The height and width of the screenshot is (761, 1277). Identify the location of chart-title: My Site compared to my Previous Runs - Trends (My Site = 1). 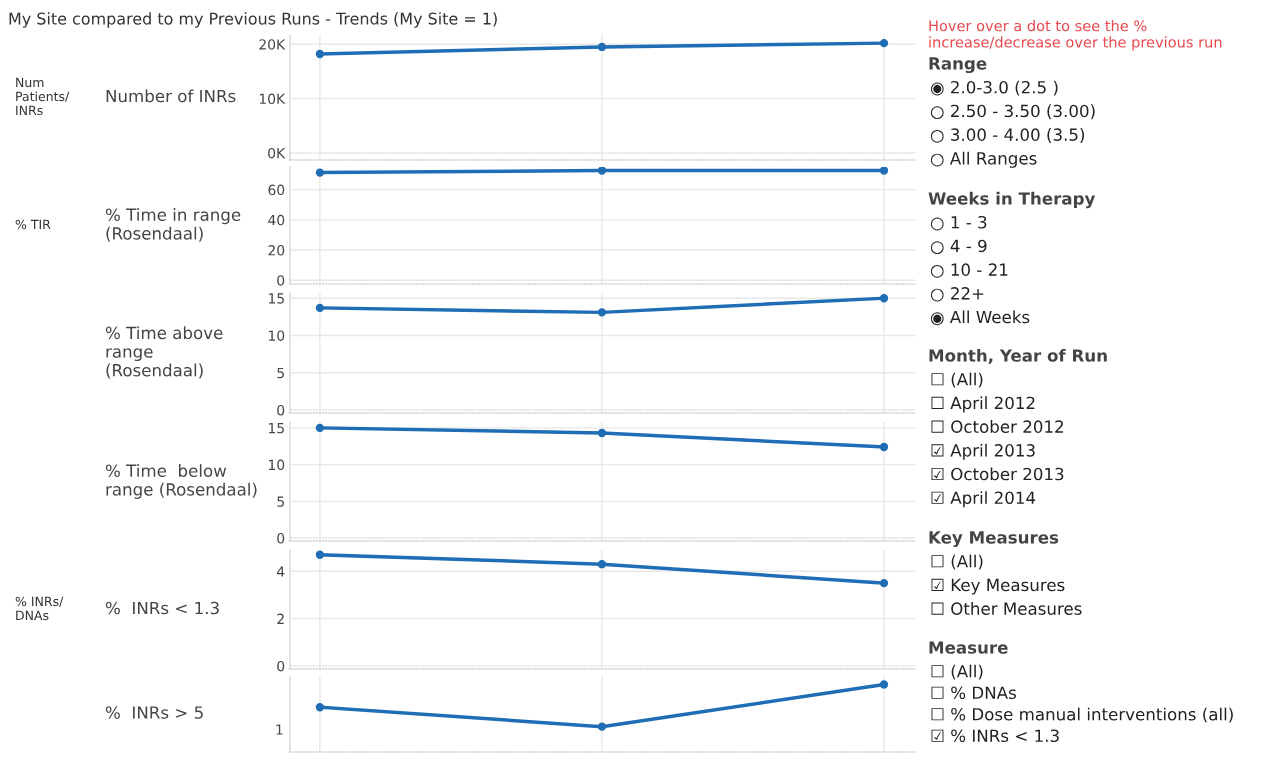
(253, 20).